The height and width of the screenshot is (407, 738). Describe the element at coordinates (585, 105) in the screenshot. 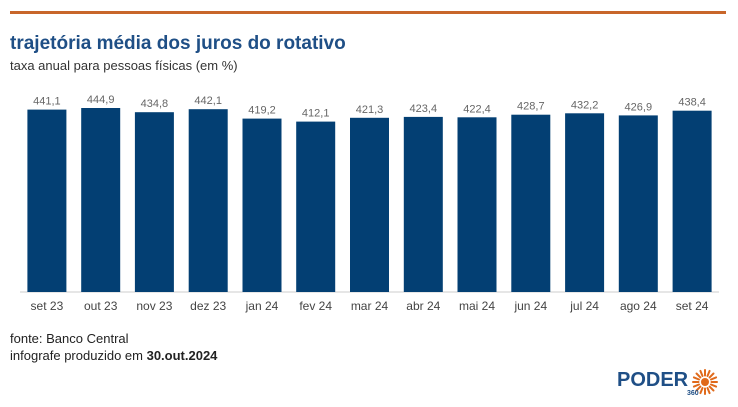

I see `value-label-10: 432,2` at that location.